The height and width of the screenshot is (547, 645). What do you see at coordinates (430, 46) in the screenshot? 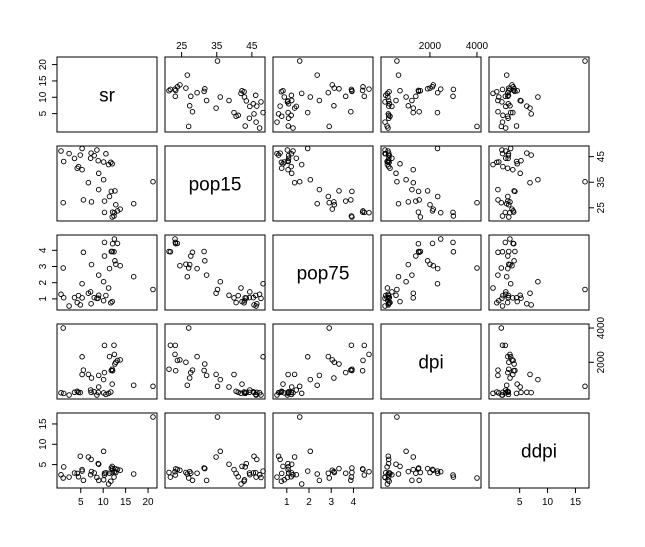
I see `tick-label: 2000` at bounding box center [430, 46].